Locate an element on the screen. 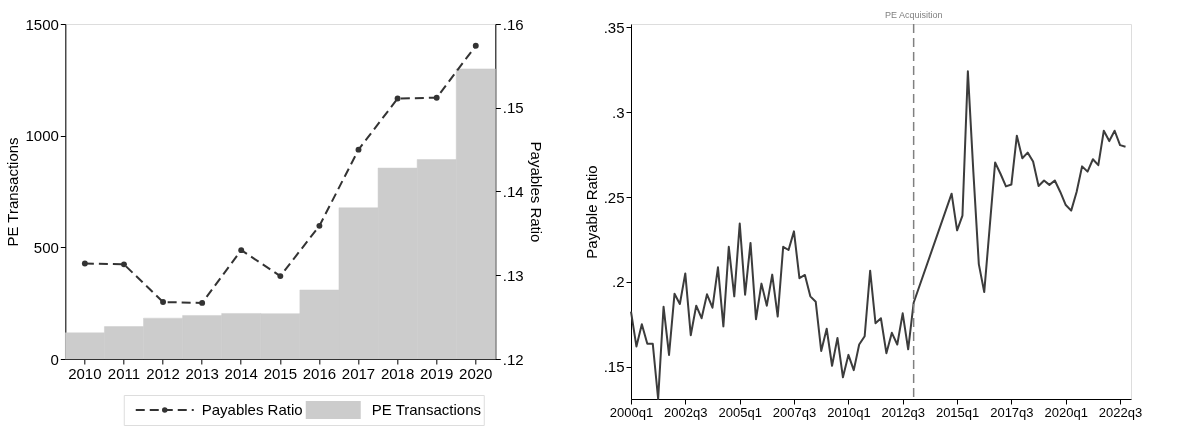 This screenshot has height=433, width=1200. y-axis-title: PE Transactions is located at coordinates (13, 192).